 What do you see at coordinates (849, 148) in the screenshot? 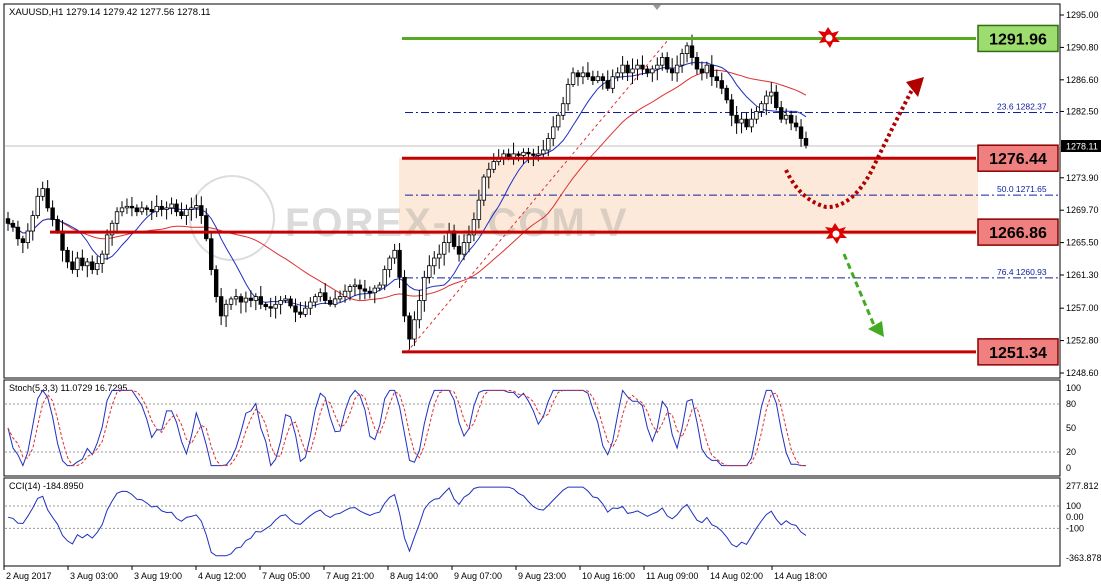
I see `bullish-scenario-arrow` at bounding box center [849, 148].